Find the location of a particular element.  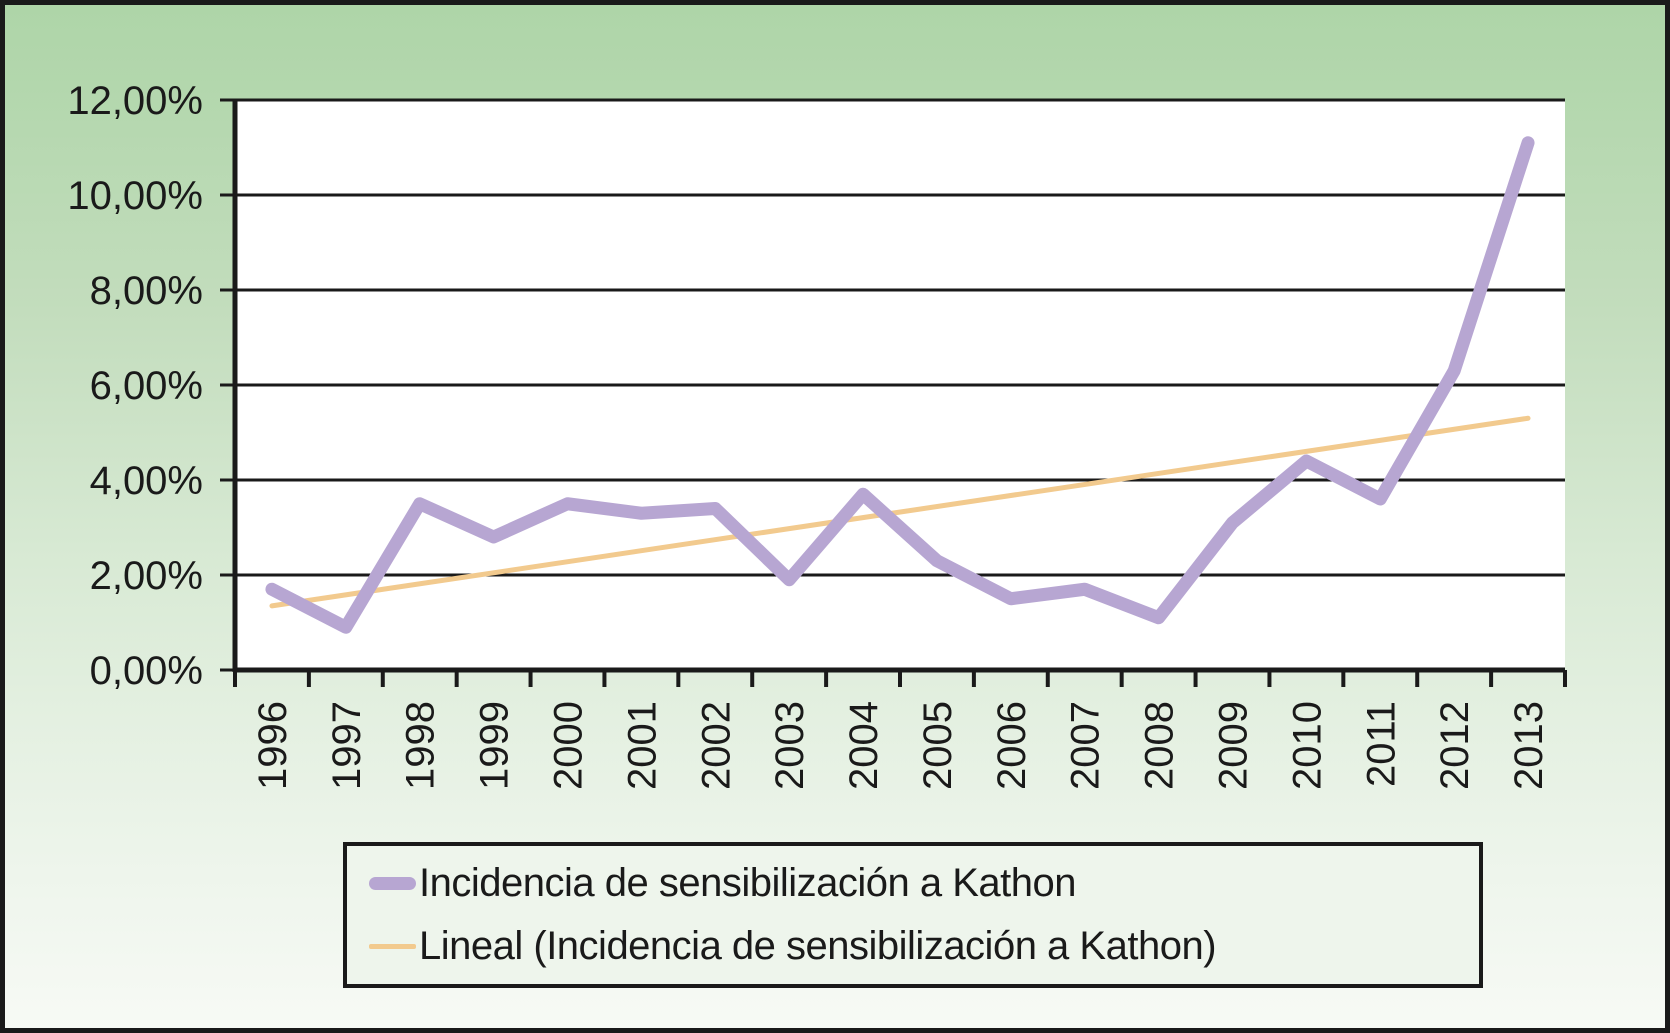

x-axis-label: 1996 is located at coordinates (273, 745).